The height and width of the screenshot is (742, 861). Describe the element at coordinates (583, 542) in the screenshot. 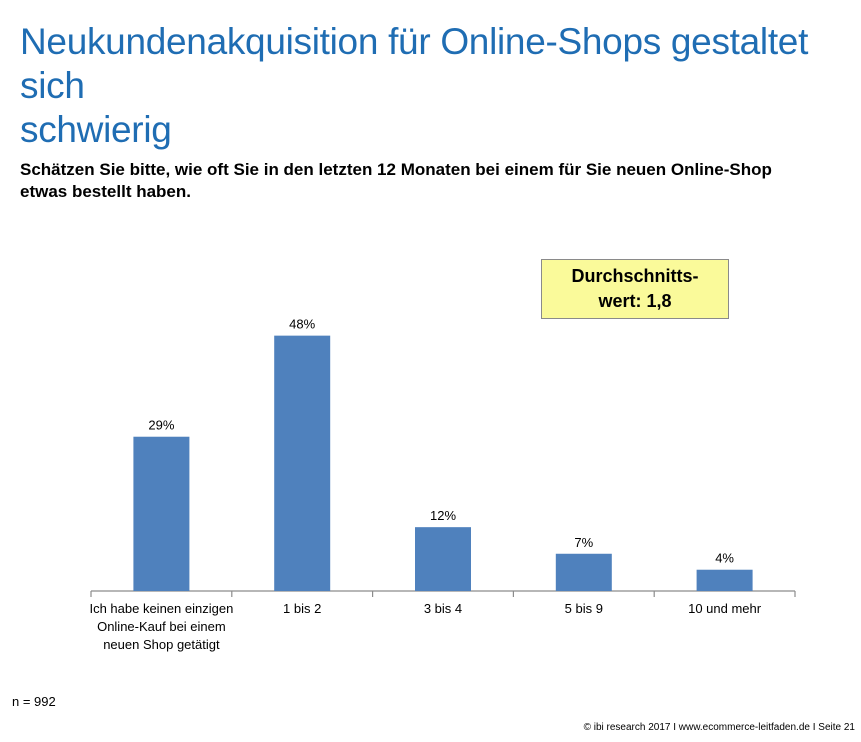

I see `data-label: 7%` at that location.